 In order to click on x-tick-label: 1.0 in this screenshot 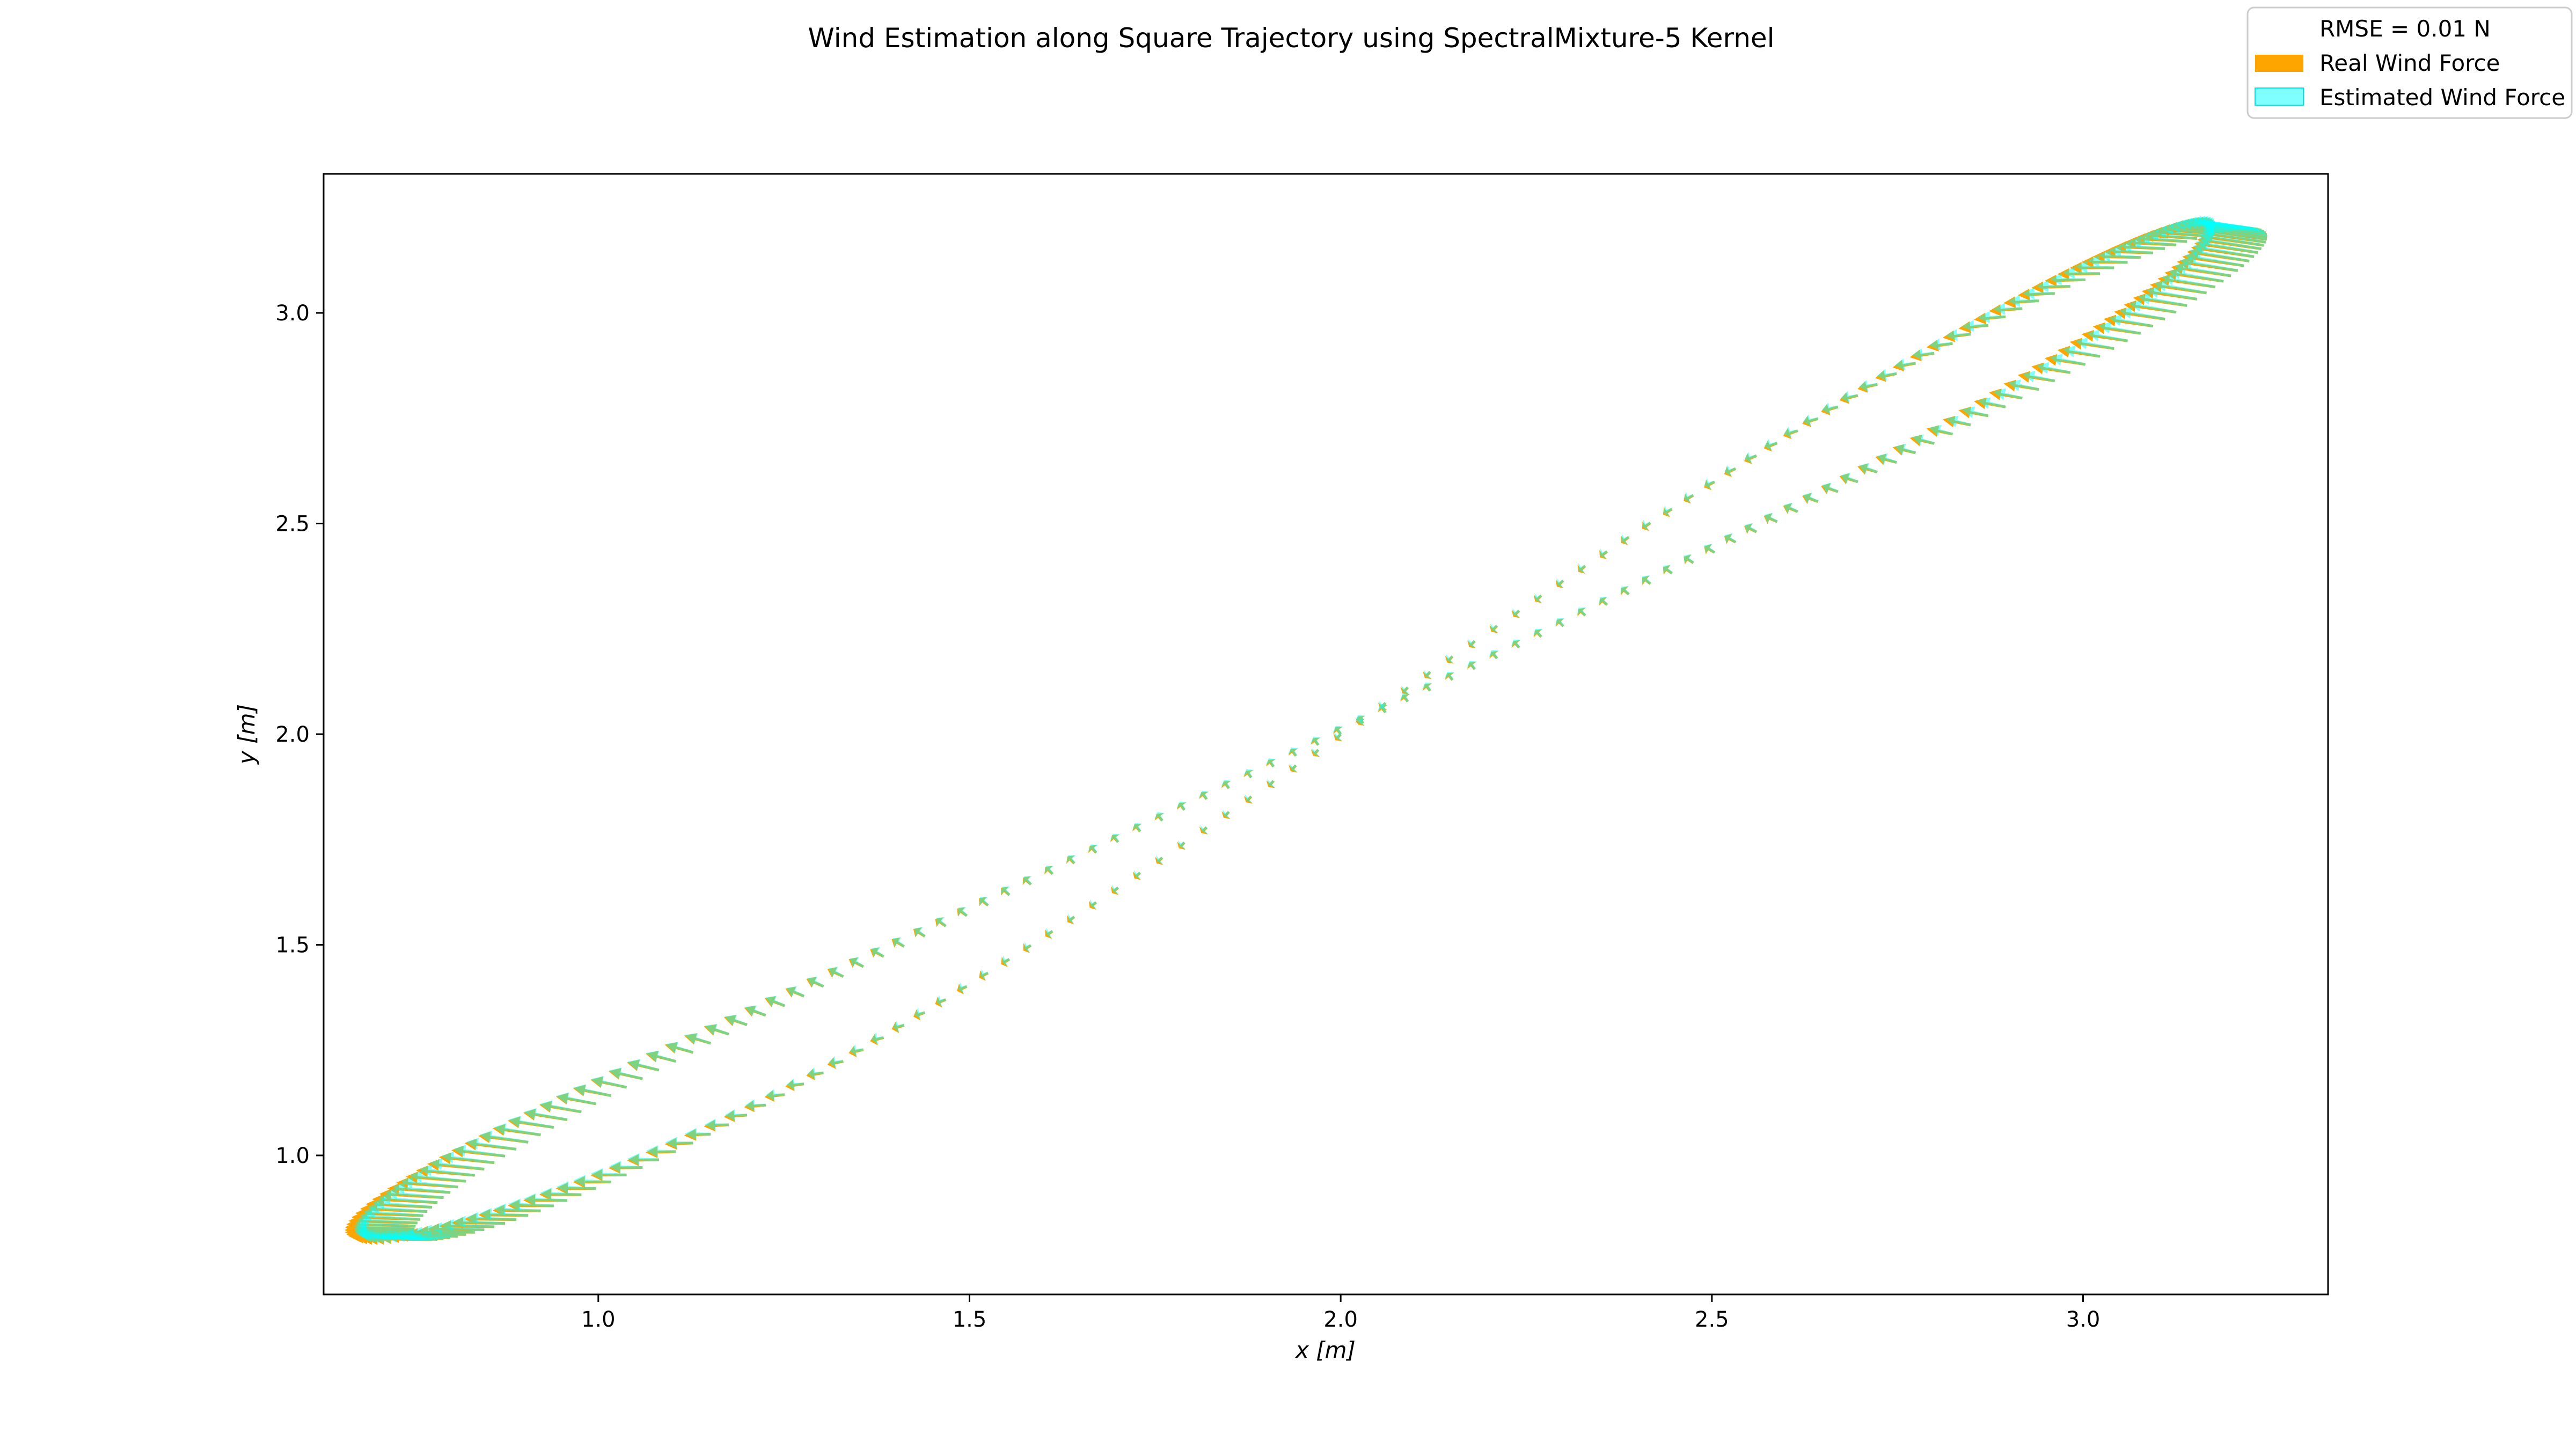, I will do `click(598, 1319)`.